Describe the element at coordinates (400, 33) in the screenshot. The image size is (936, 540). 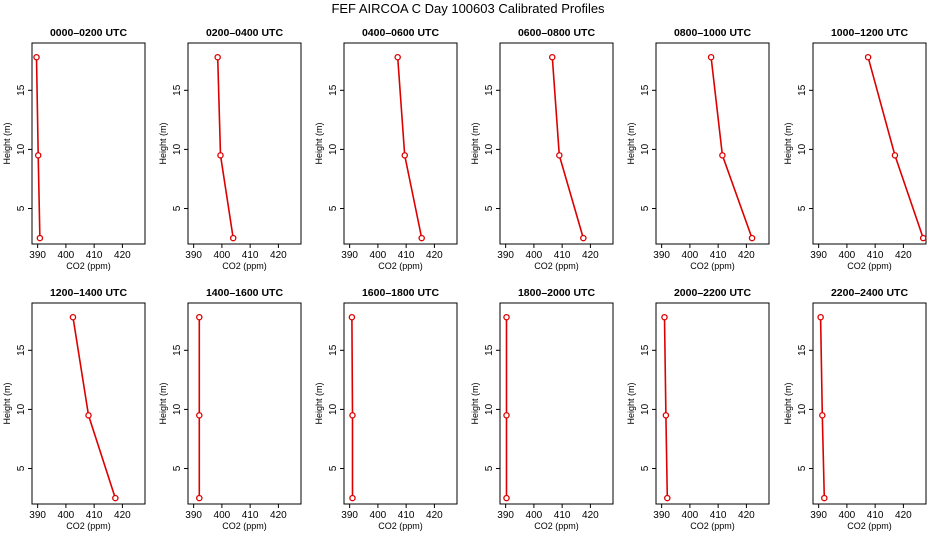
I see `panel-title: 0400–0600 UTC` at that location.